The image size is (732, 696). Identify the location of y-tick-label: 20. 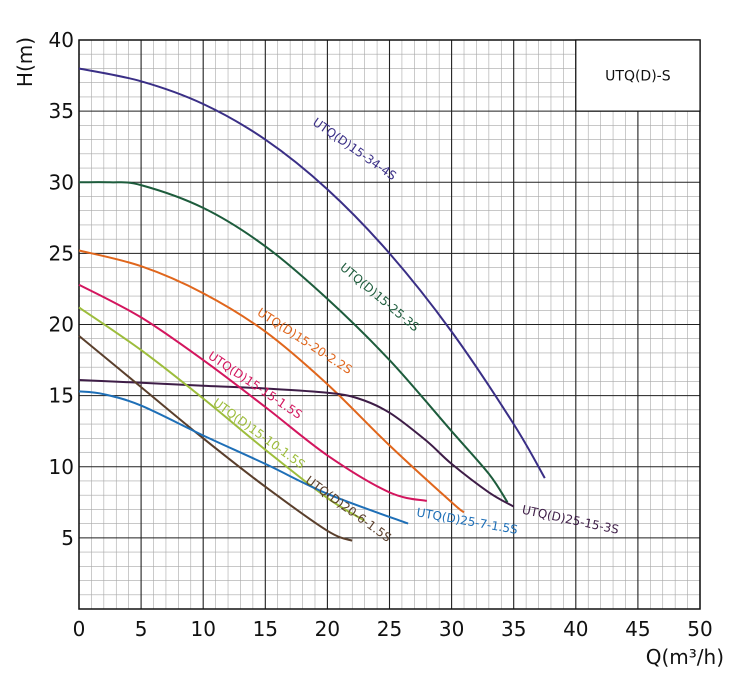
(61, 325).